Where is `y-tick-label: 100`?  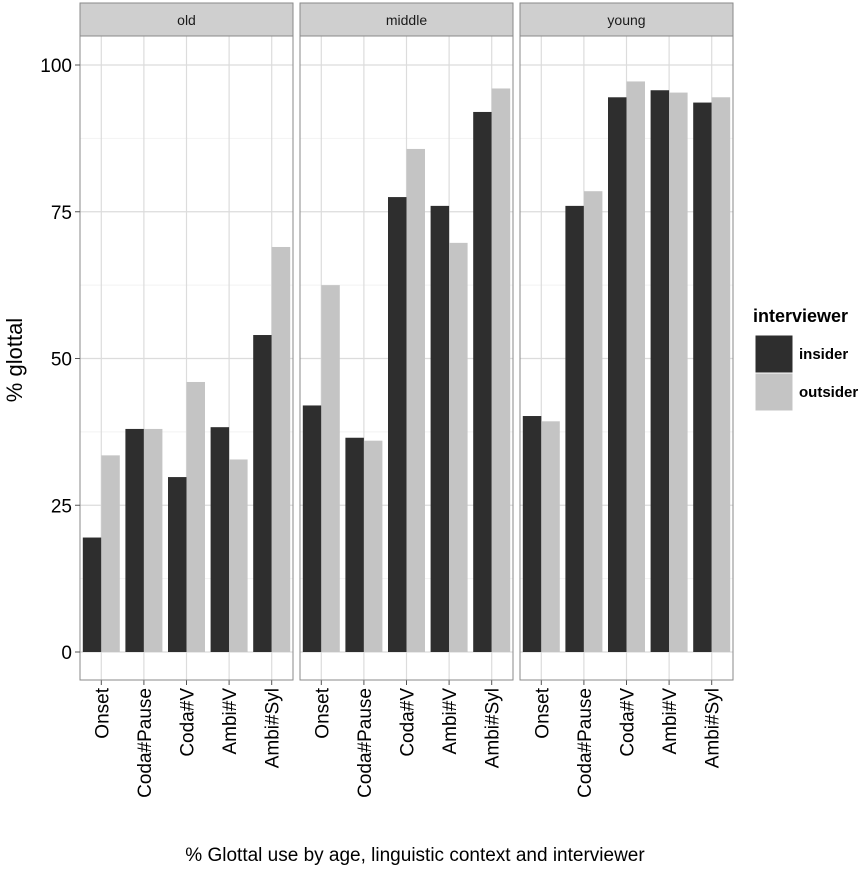
y-tick-label: 100 is located at coordinates (56, 66).